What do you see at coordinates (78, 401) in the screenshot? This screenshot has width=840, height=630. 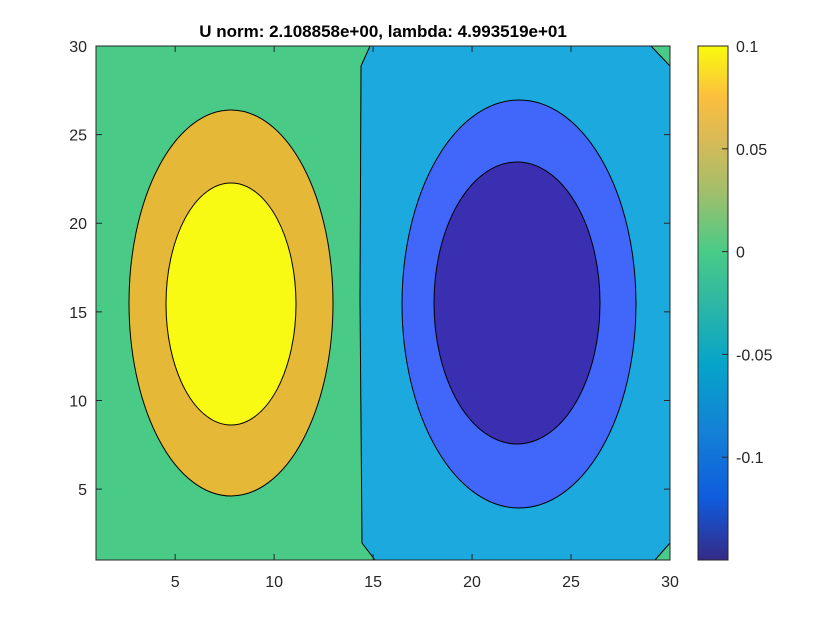 I see `y-tick-label: 10` at bounding box center [78, 401].